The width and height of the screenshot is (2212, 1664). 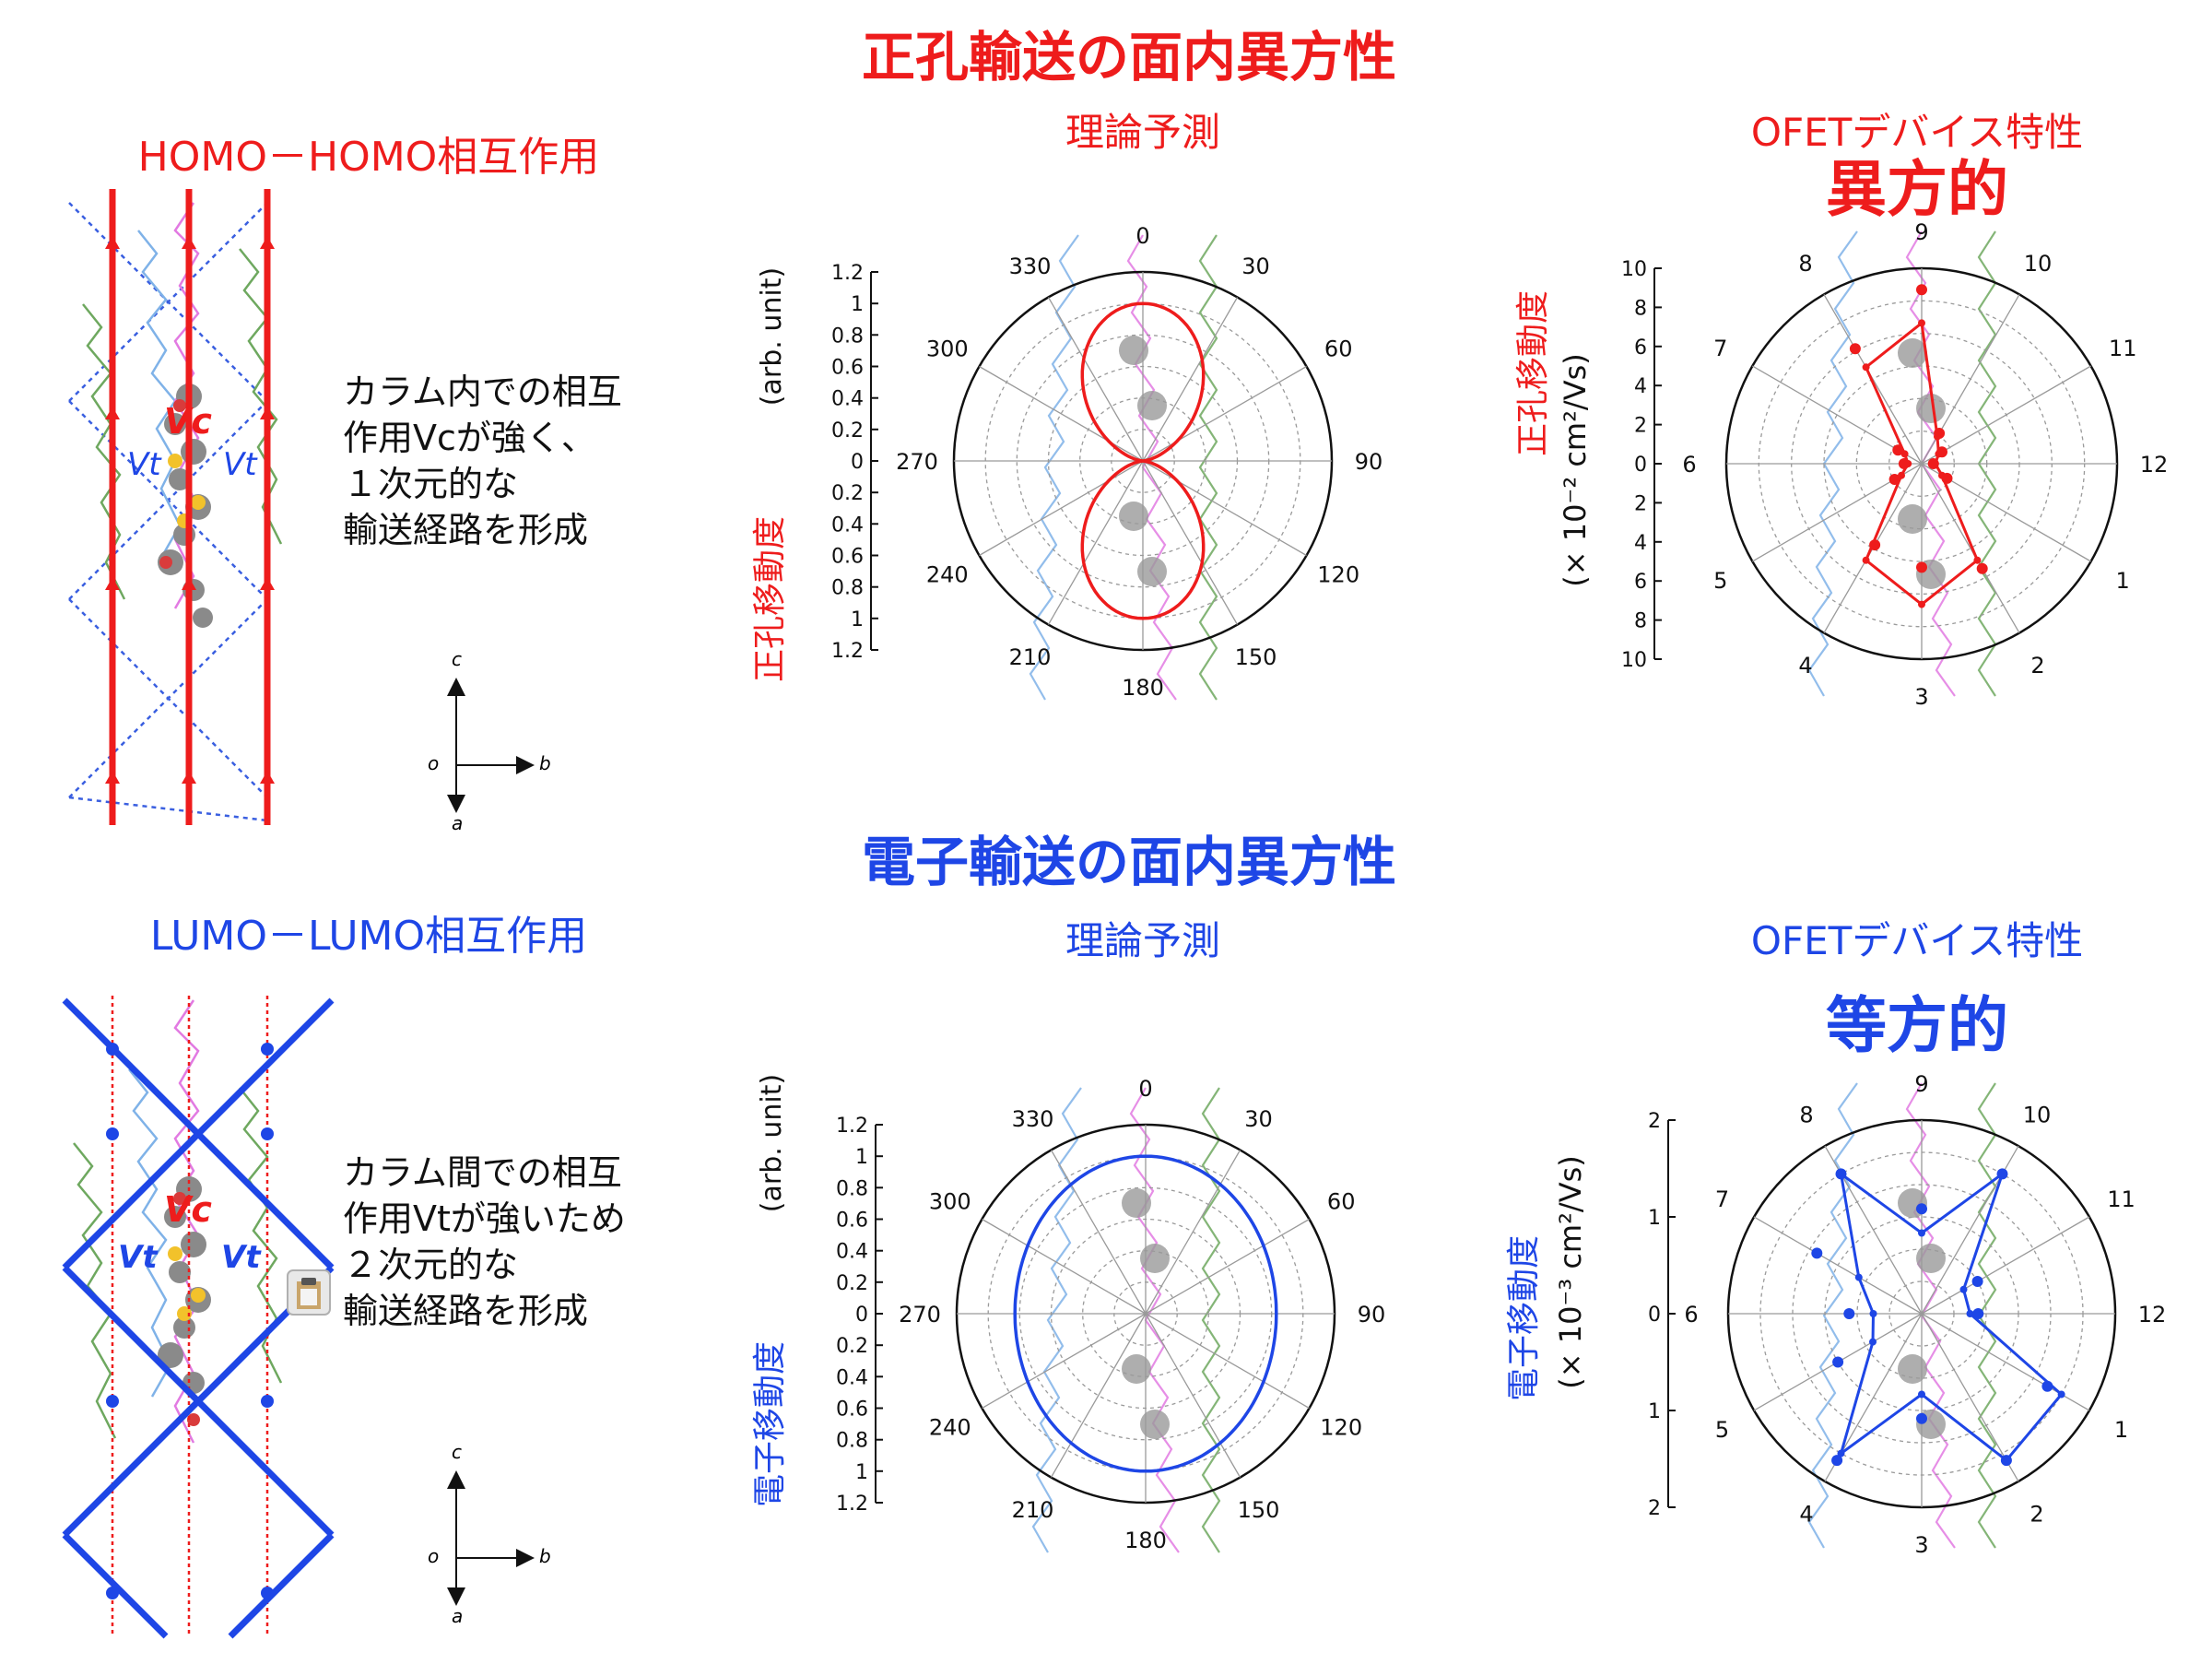 What do you see at coordinates (2123, 348) in the screenshot?
I see `angle-tick-label: 11` at bounding box center [2123, 348].